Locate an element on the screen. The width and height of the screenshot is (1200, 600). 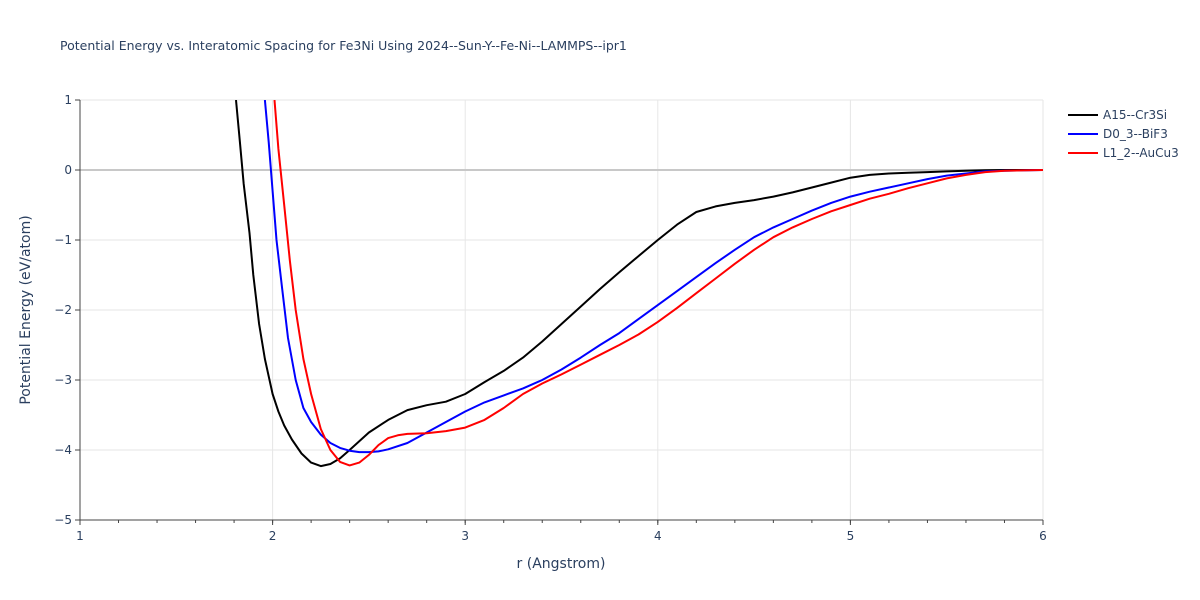
y-tick-label: 0 is located at coordinates (68, 170).